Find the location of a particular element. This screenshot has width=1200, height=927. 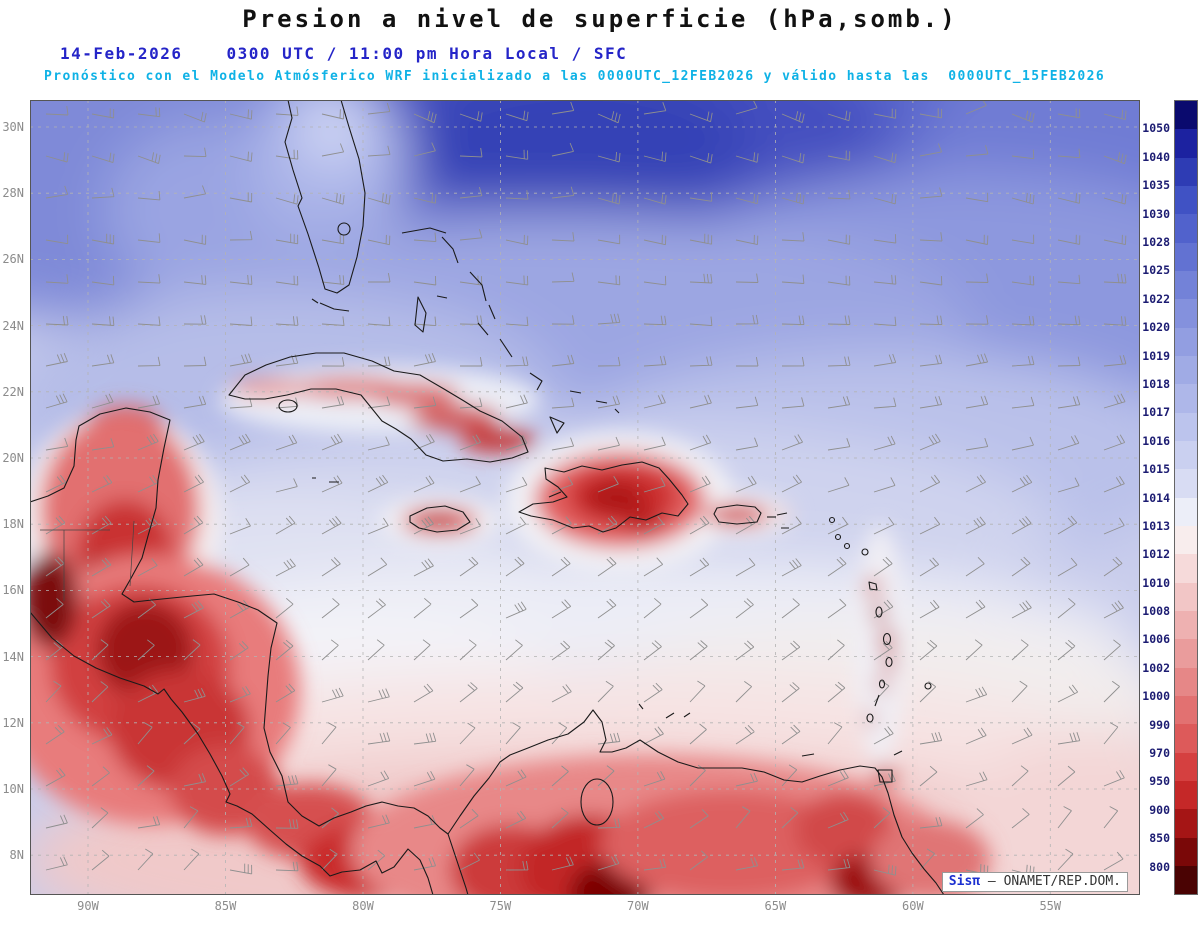

lat-tick-label: 16N is located at coordinates (13, 590).